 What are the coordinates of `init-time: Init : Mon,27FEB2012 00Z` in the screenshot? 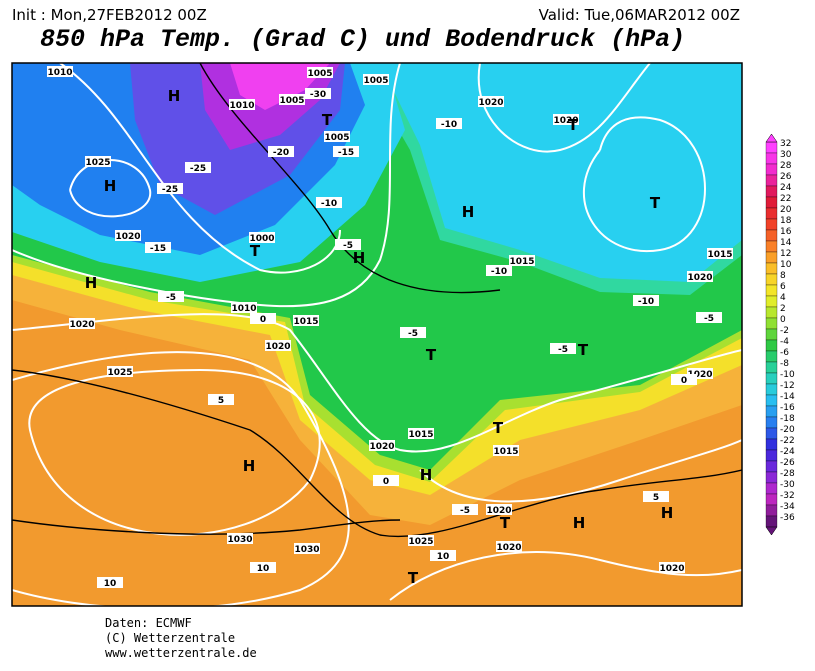 It's located at (109, 15).